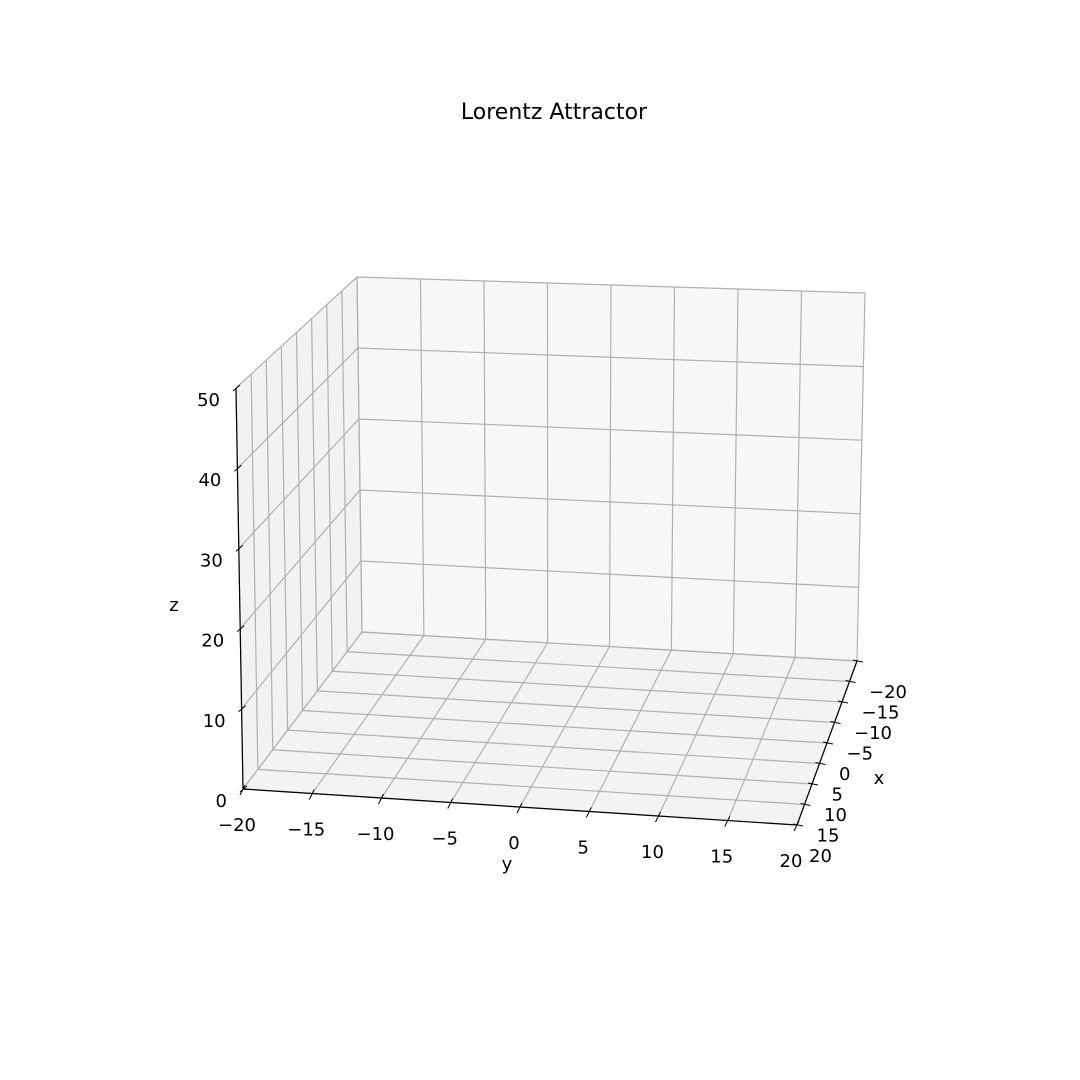  Describe the element at coordinates (583, 848) in the screenshot. I see `y-tick-label: 5` at that location.